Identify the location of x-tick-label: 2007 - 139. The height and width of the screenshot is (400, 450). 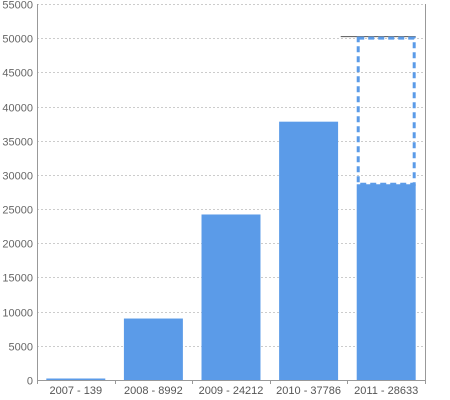
(75, 391).